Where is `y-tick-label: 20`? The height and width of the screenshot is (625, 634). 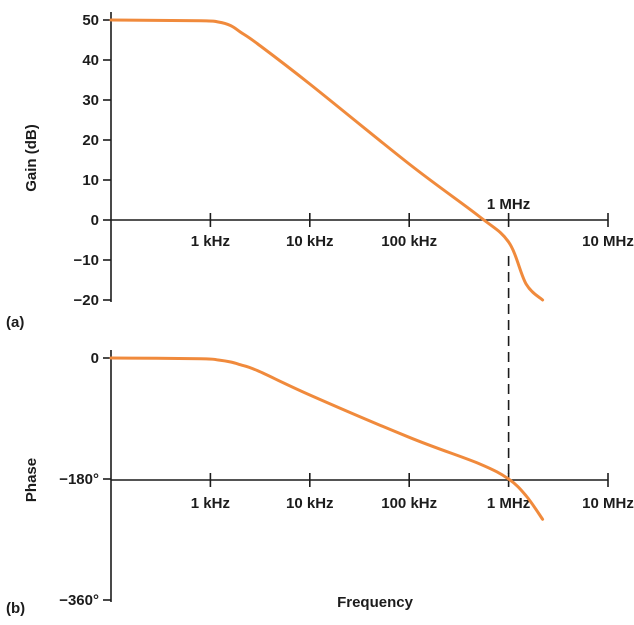 y-tick-label: 20 is located at coordinates (90, 140).